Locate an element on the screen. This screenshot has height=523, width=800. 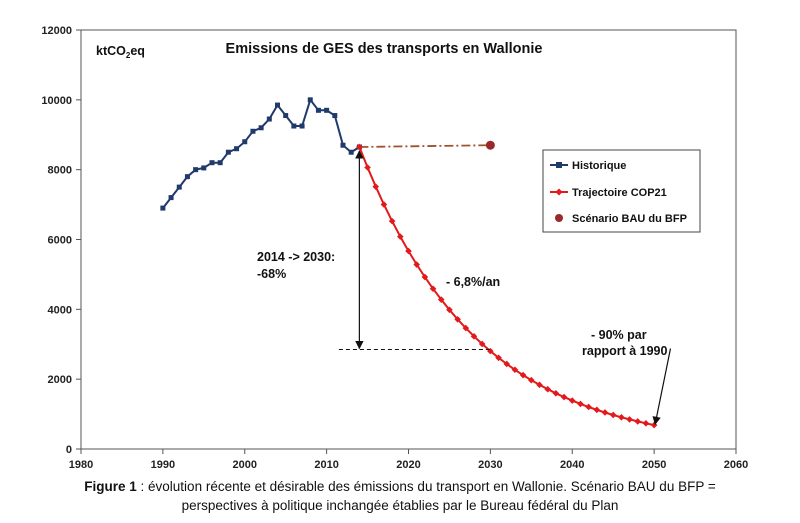
y-tick-label: 6000 is located at coordinates (60, 241).